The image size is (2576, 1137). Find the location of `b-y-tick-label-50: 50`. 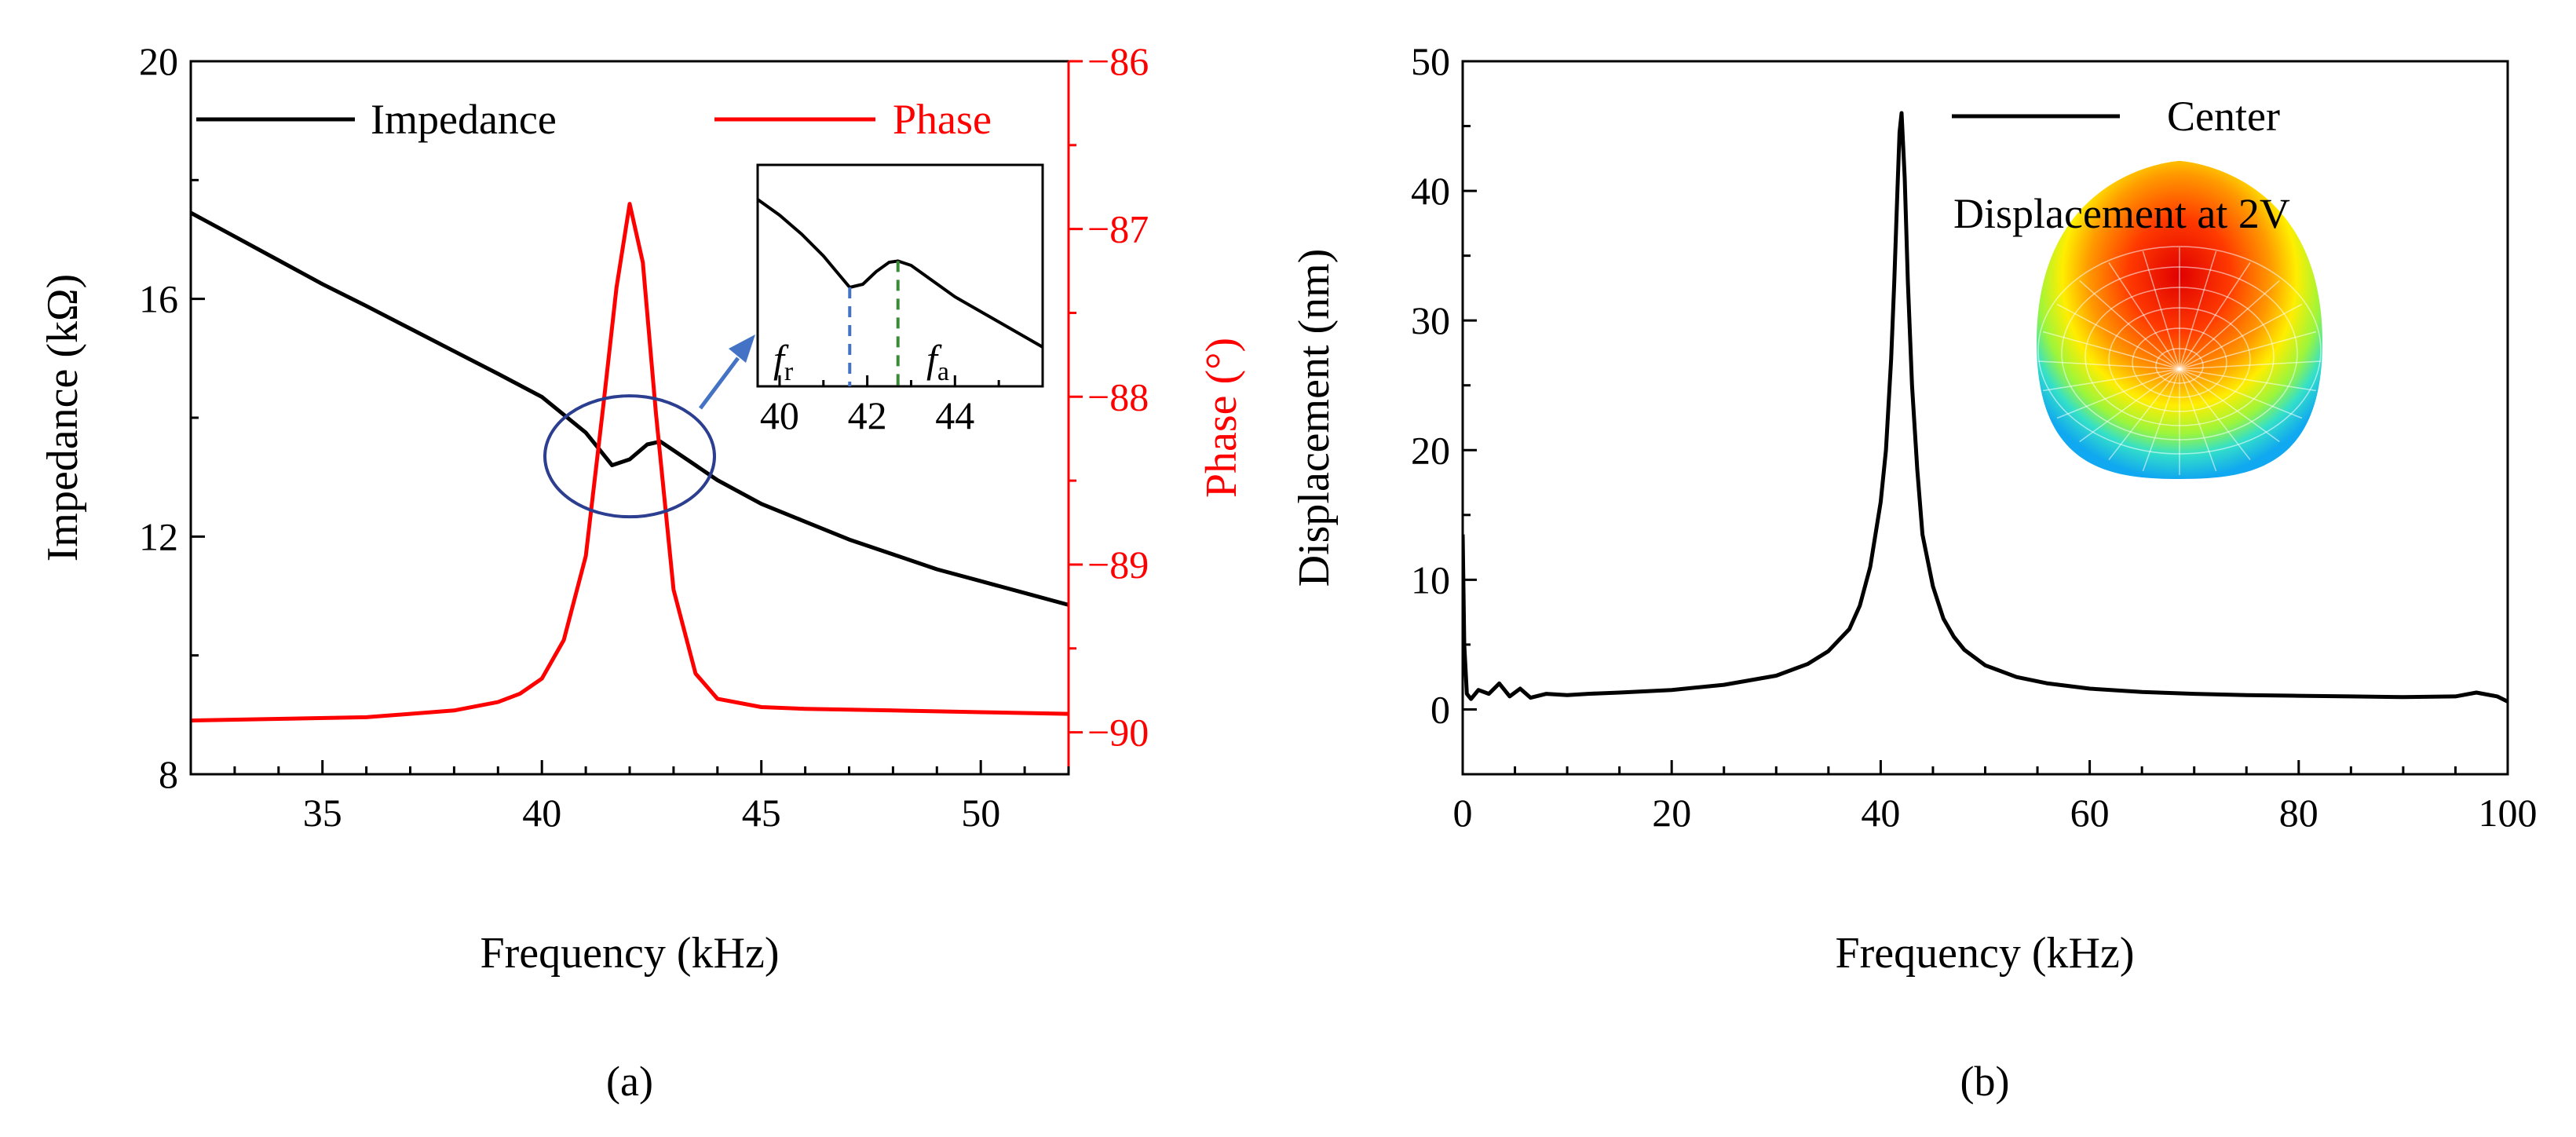

b-y-tick-label-50: 50 is located at coordinates (1430, 61).